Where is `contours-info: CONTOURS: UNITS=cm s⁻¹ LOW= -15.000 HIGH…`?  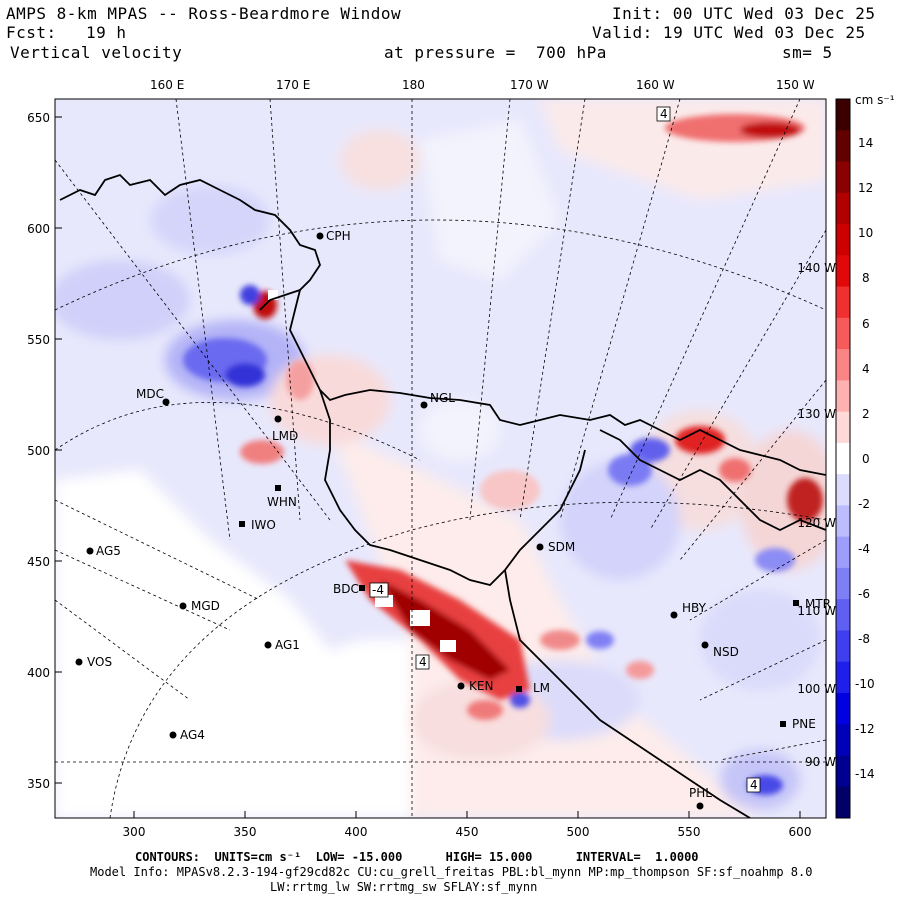 contours-info: CONTOURS: UNITS=cm s⁻¹ LOW= -15.000 HIGH… is located at coordinates (417, 857).